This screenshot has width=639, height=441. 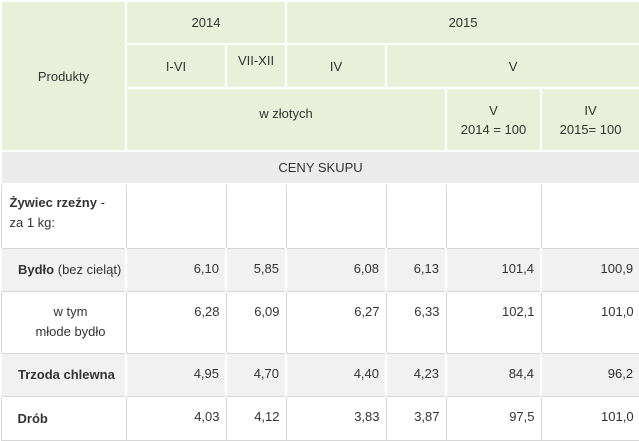 I want to click on label: Trzoda chlewna, so click(x=66, y=374).